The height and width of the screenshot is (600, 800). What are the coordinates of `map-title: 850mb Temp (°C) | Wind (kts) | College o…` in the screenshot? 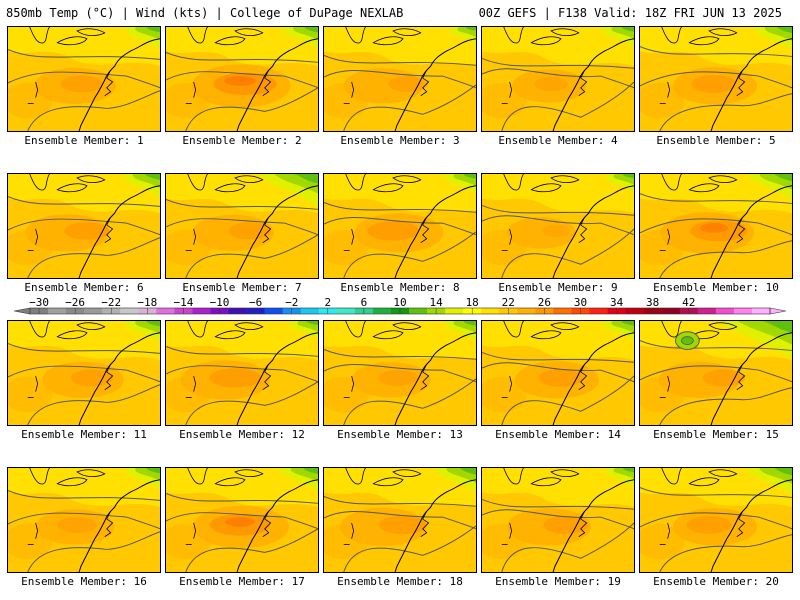 It's located at (205, 13).